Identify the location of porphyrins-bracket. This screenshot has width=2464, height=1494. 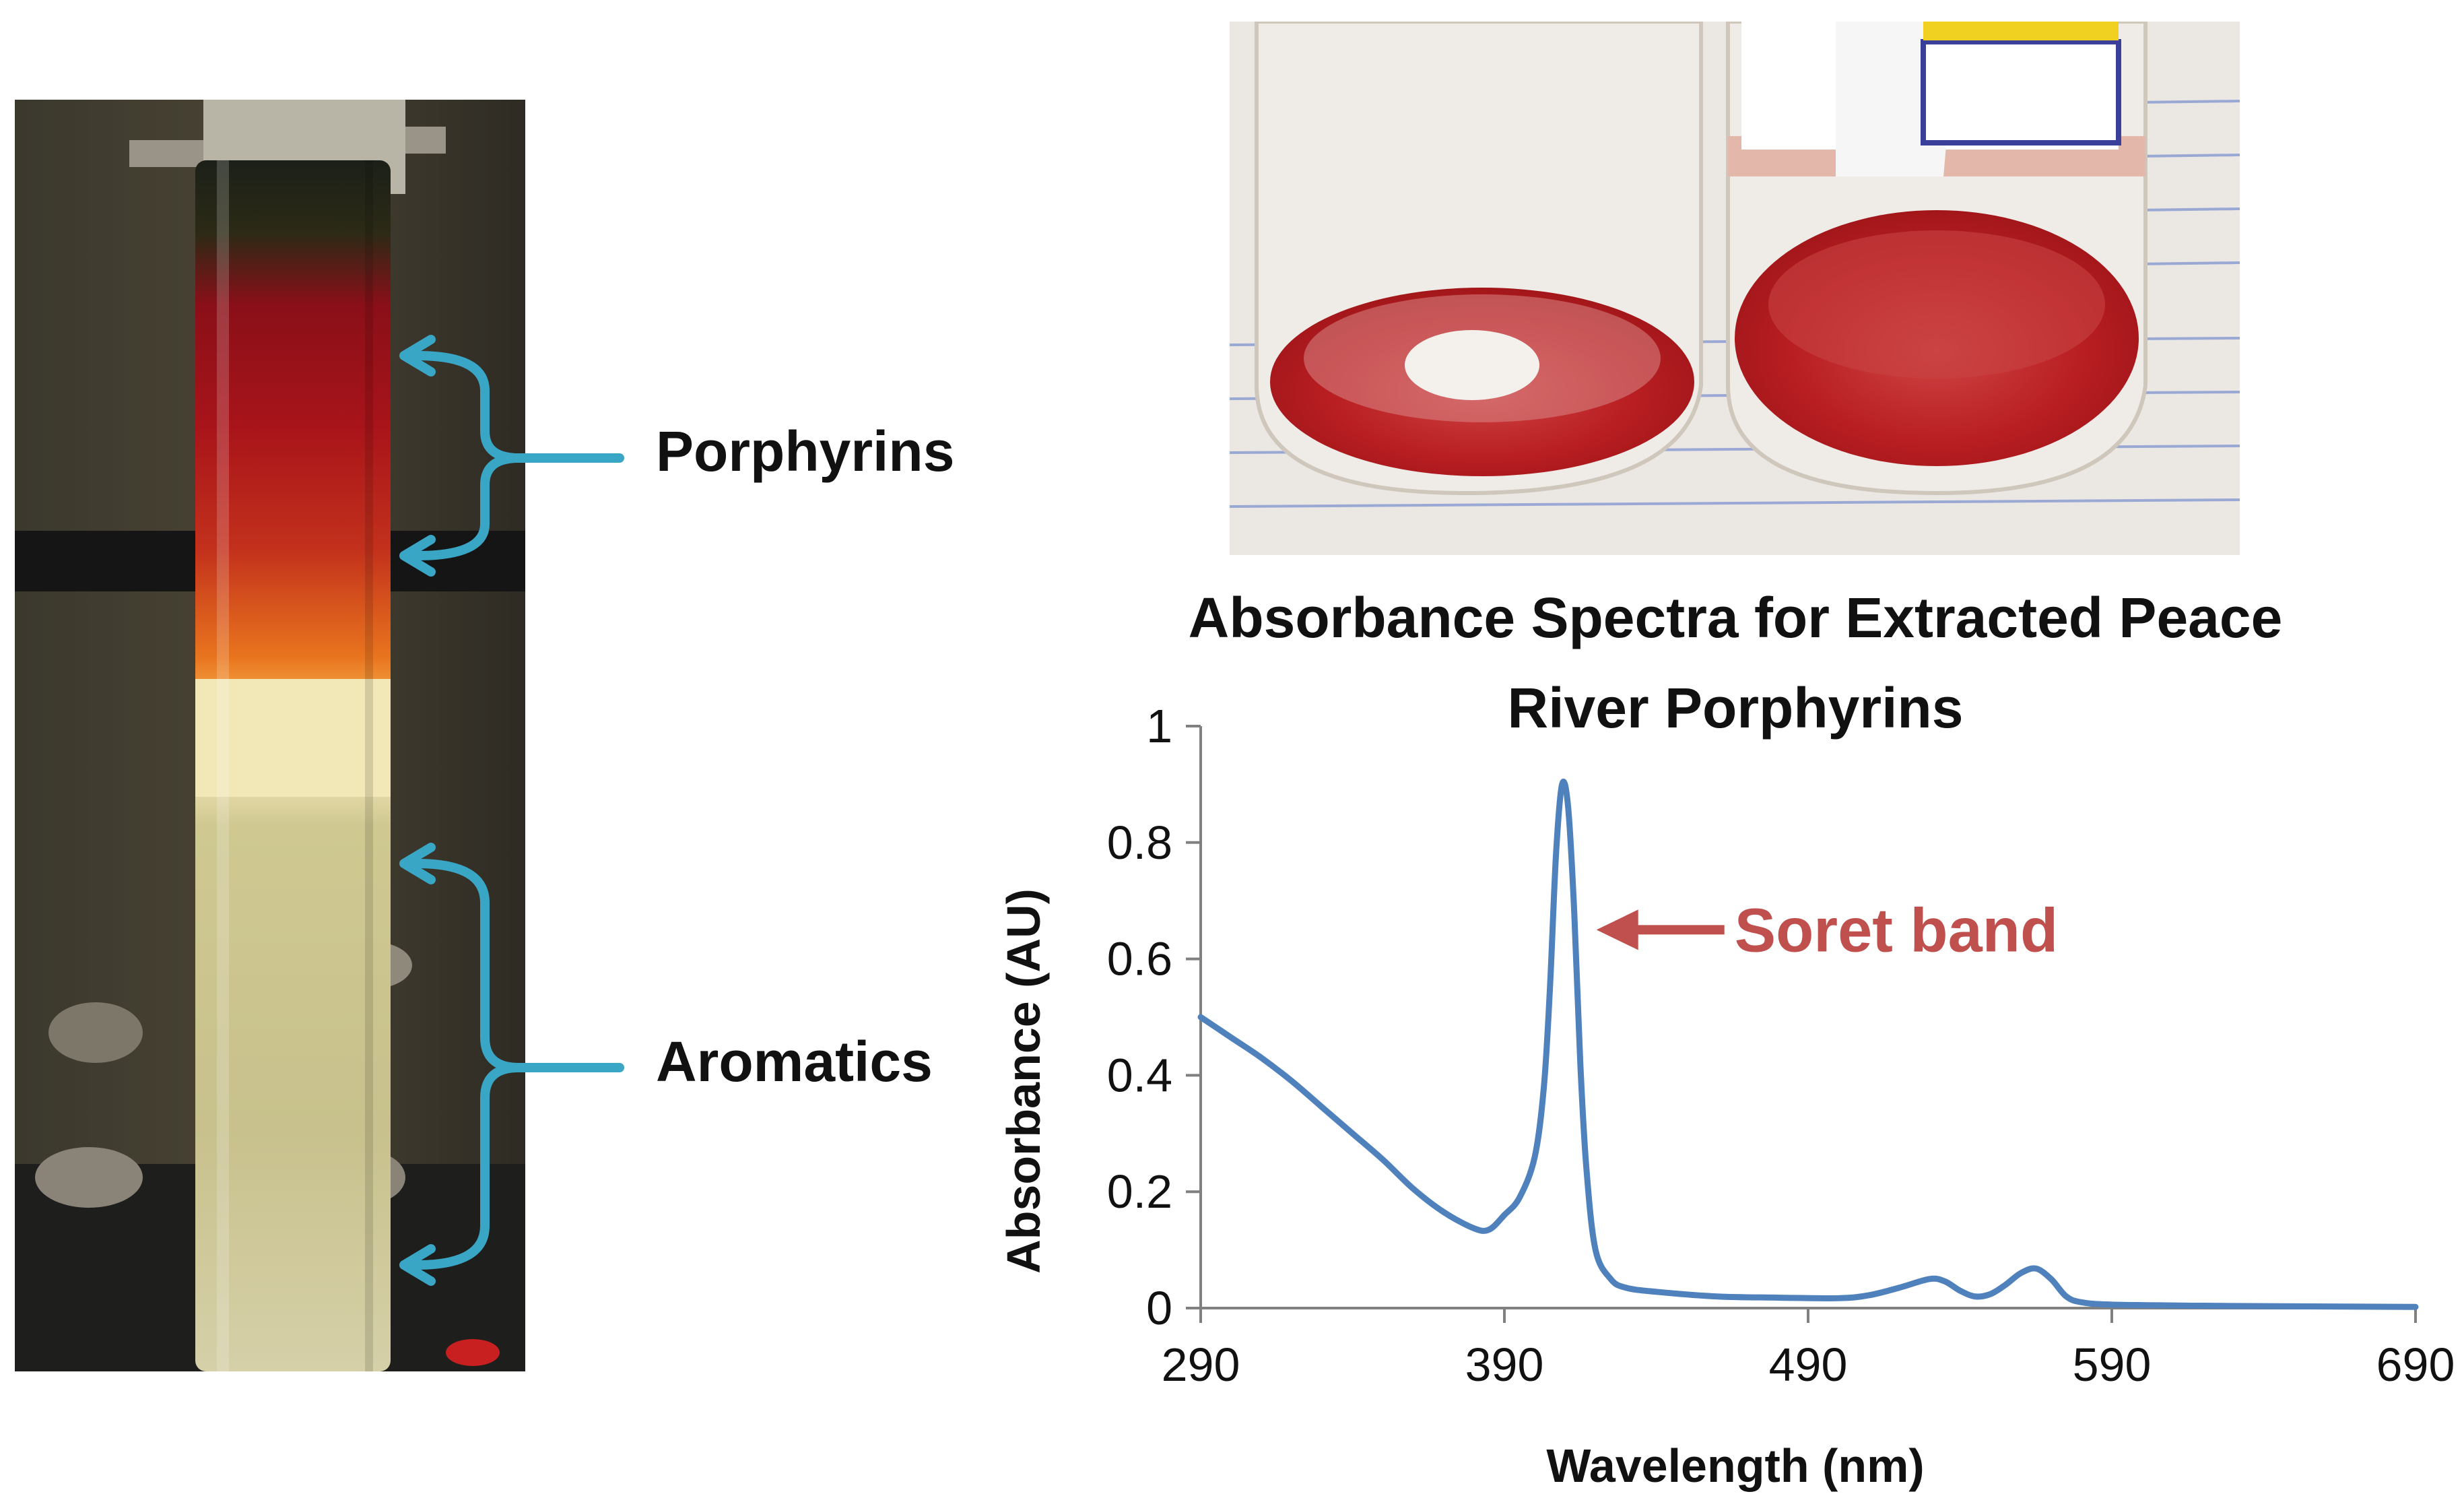
(511, 456).